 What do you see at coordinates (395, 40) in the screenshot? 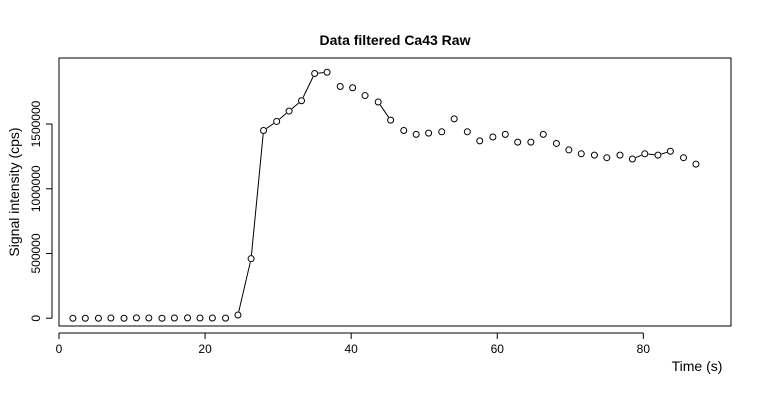
I see `chart-title: Data filtered Ca43 Raw` at bounding box center [395, 40].